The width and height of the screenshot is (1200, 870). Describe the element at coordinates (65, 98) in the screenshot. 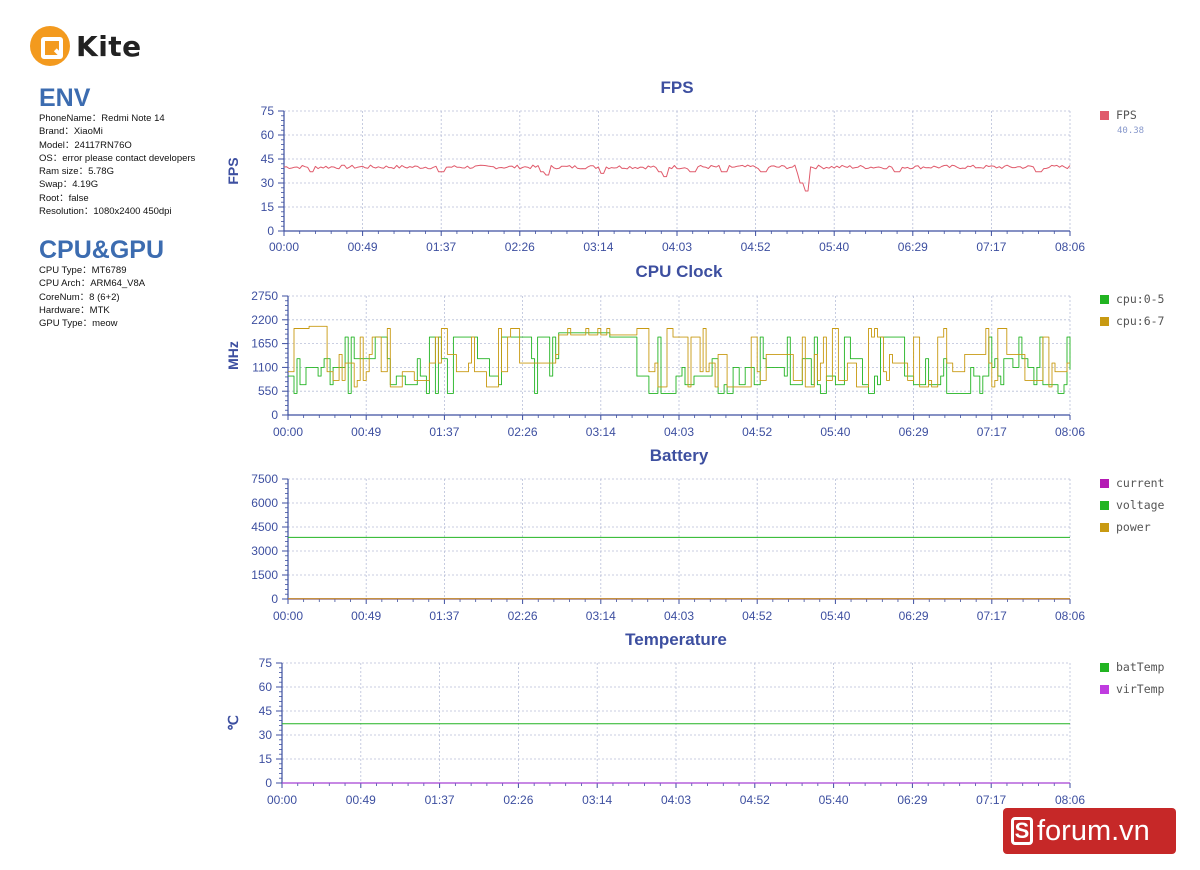

I see `env-title: ENV` at that location.